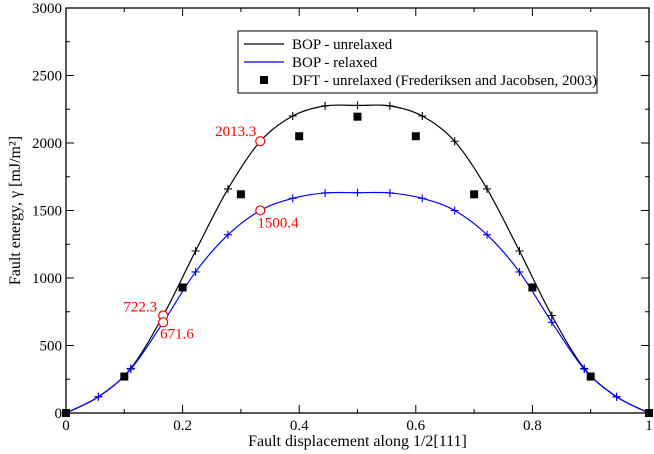  I want to click on legend-square-marker, so click(264, 80).